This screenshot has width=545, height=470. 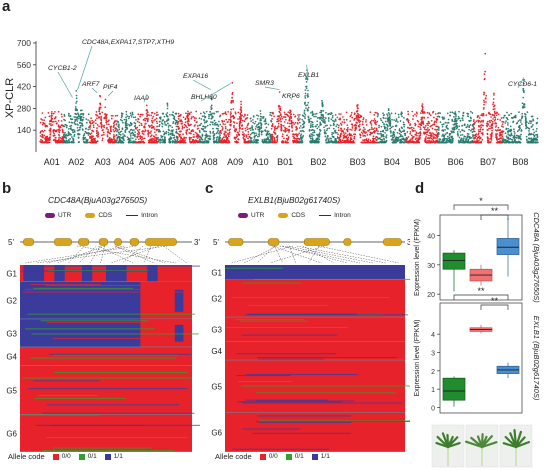 What do you see at coordinates (142, 215) in the screenshot?
I see `legend-intron: Intron` at bounding box center [142, 215].